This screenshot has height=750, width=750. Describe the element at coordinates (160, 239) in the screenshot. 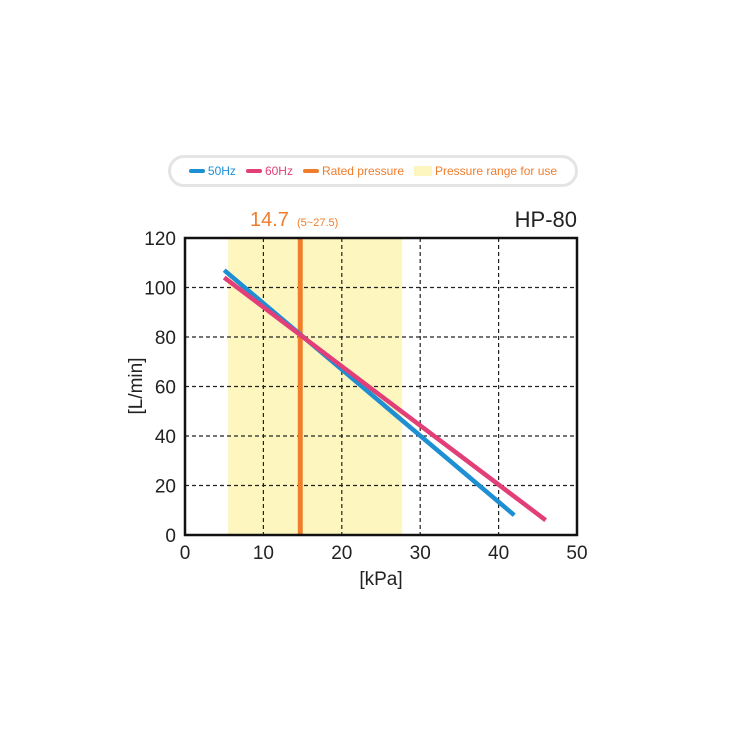

I see `y-tick-label: 120` at that location.